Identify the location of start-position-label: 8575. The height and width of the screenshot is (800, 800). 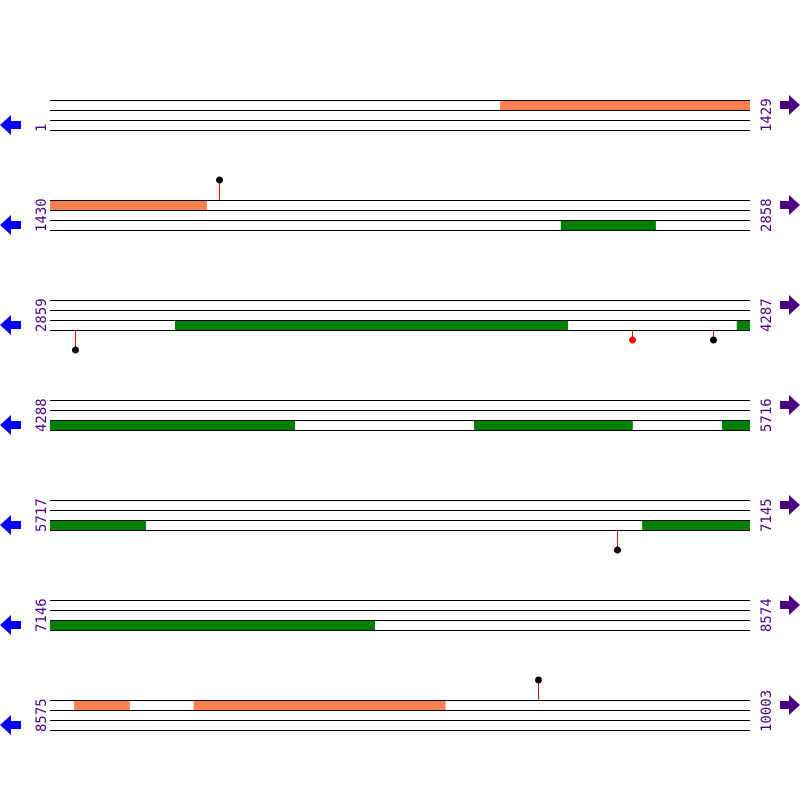
(42, 715).